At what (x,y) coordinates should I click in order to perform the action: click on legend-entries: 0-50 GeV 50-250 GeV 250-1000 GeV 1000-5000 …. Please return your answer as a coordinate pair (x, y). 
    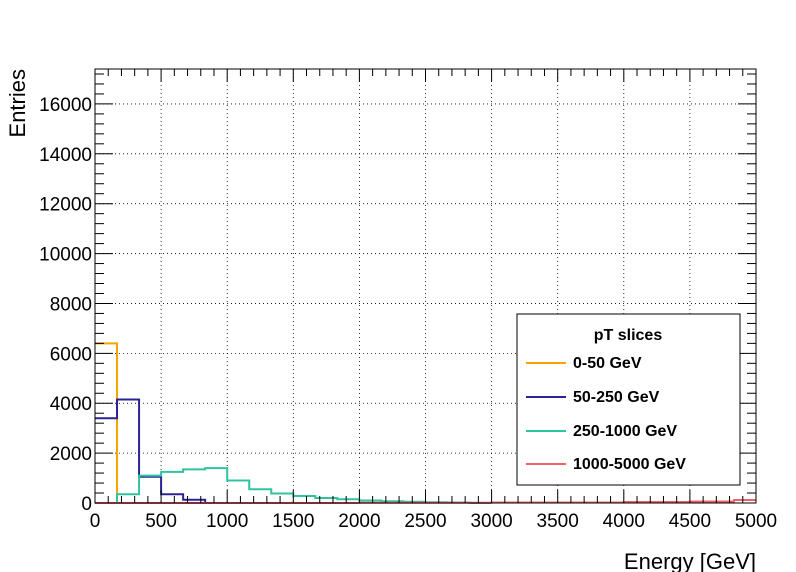
    Looking at the image, I should click on (606, 414).